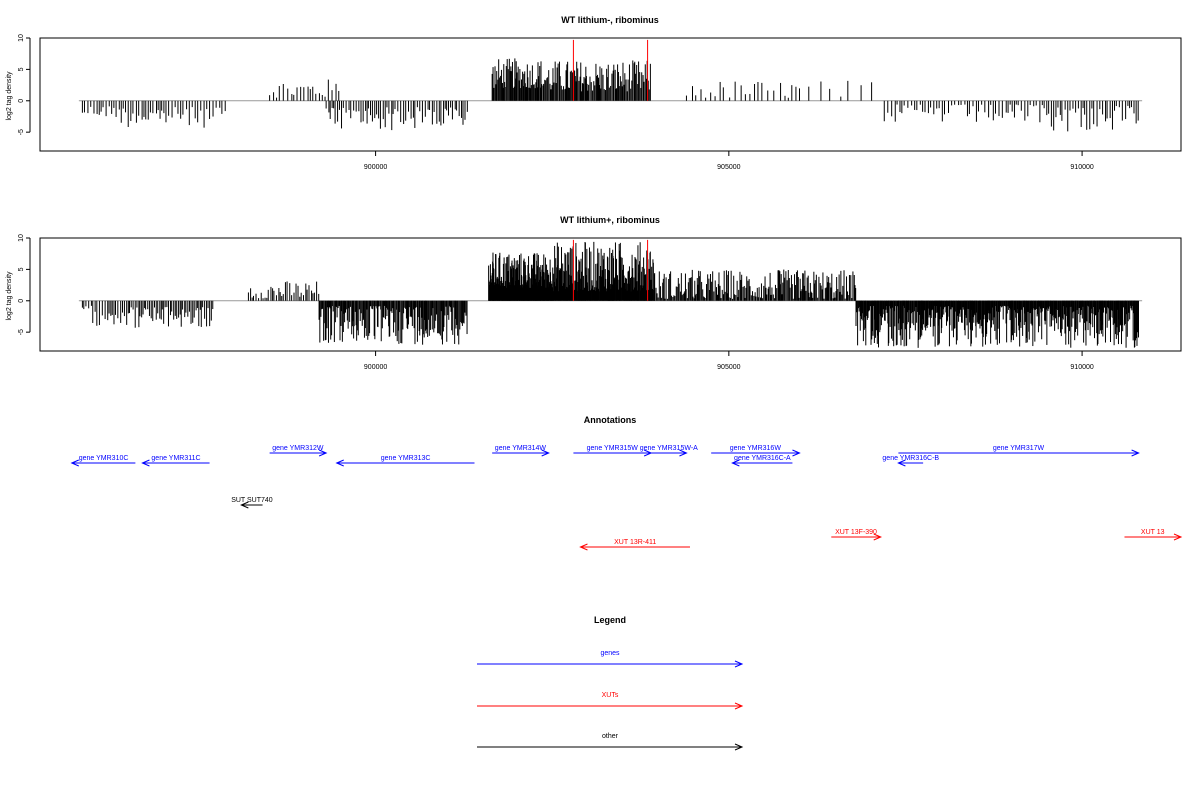 This screenshot has height=800, width=1200. What do you see at coordinates (635, 542) in the screenshot?
I see `feature-label: XUT 13R-411` at bounding box center [635, 542].